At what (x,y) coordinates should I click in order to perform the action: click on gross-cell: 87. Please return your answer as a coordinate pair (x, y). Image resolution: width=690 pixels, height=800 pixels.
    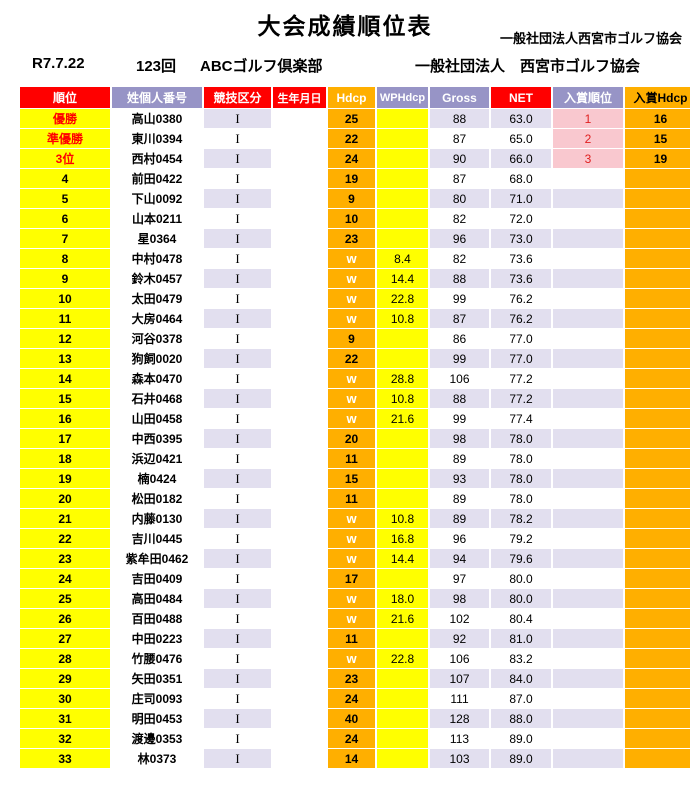
    Looking at the image, I should click on (459, 178).